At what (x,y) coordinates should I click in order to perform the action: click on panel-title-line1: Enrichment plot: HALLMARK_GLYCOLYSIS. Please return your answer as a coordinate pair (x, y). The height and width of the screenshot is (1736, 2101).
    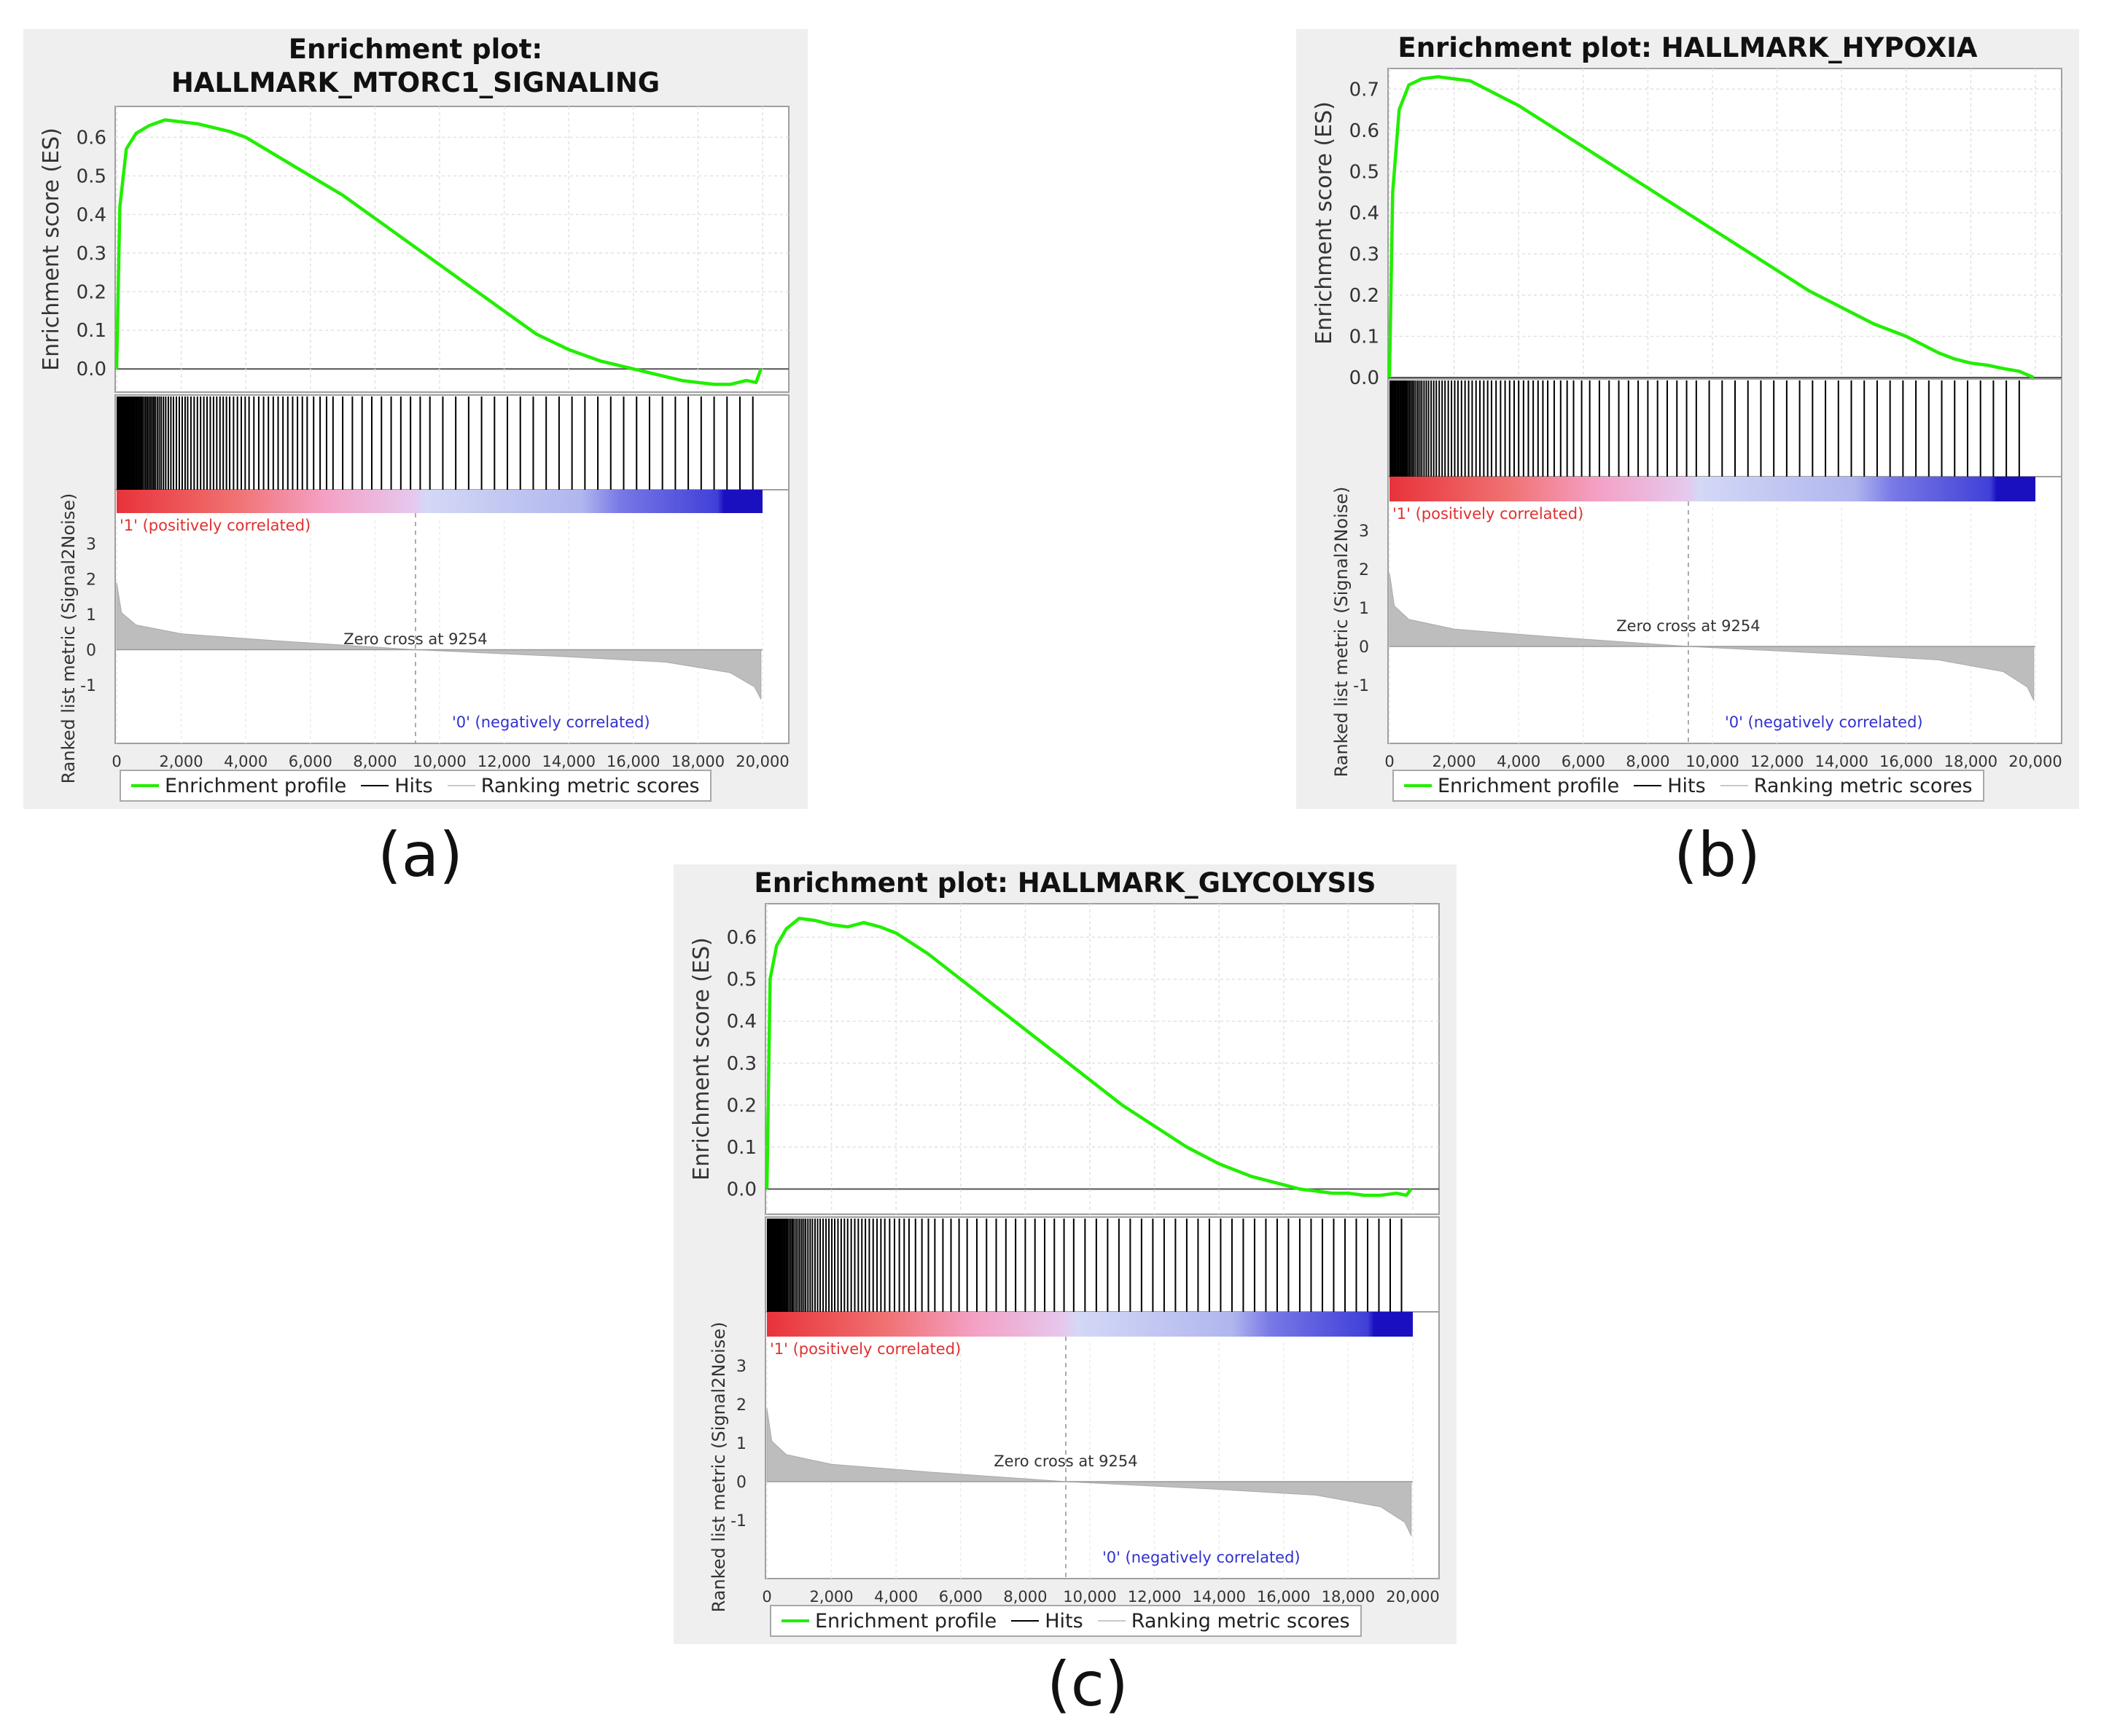
    Looking at the image, I should click on (1065, 883).